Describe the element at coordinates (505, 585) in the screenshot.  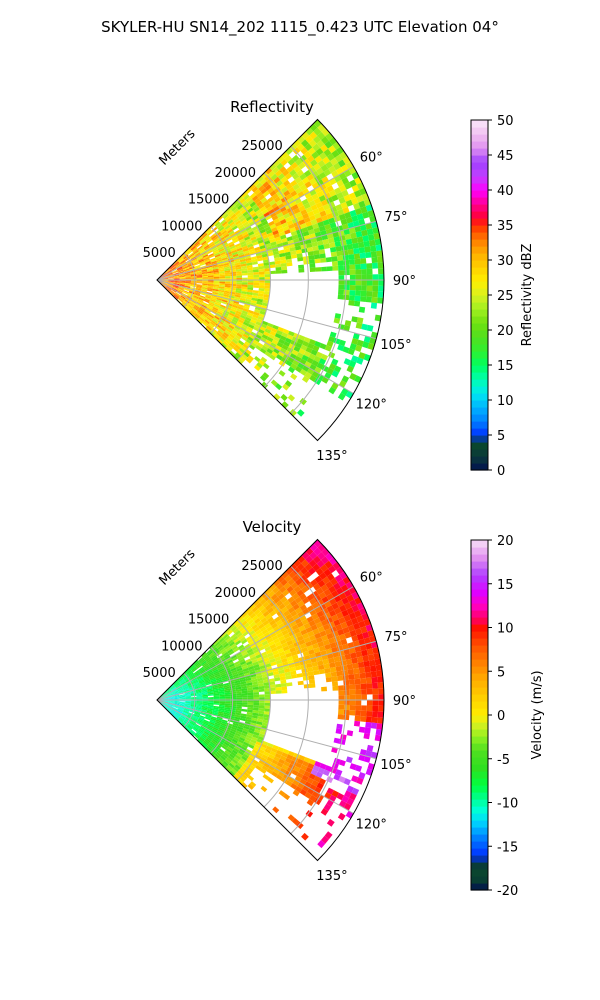
I see `colorbar-tick-label: 15` at that location.